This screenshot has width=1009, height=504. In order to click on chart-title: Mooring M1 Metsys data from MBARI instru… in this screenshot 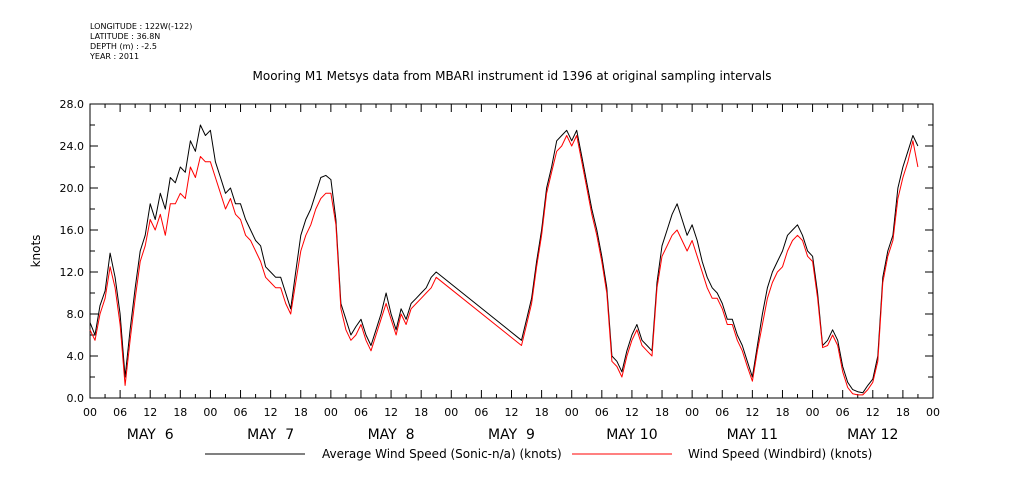, I will do `click(512, 76)`.